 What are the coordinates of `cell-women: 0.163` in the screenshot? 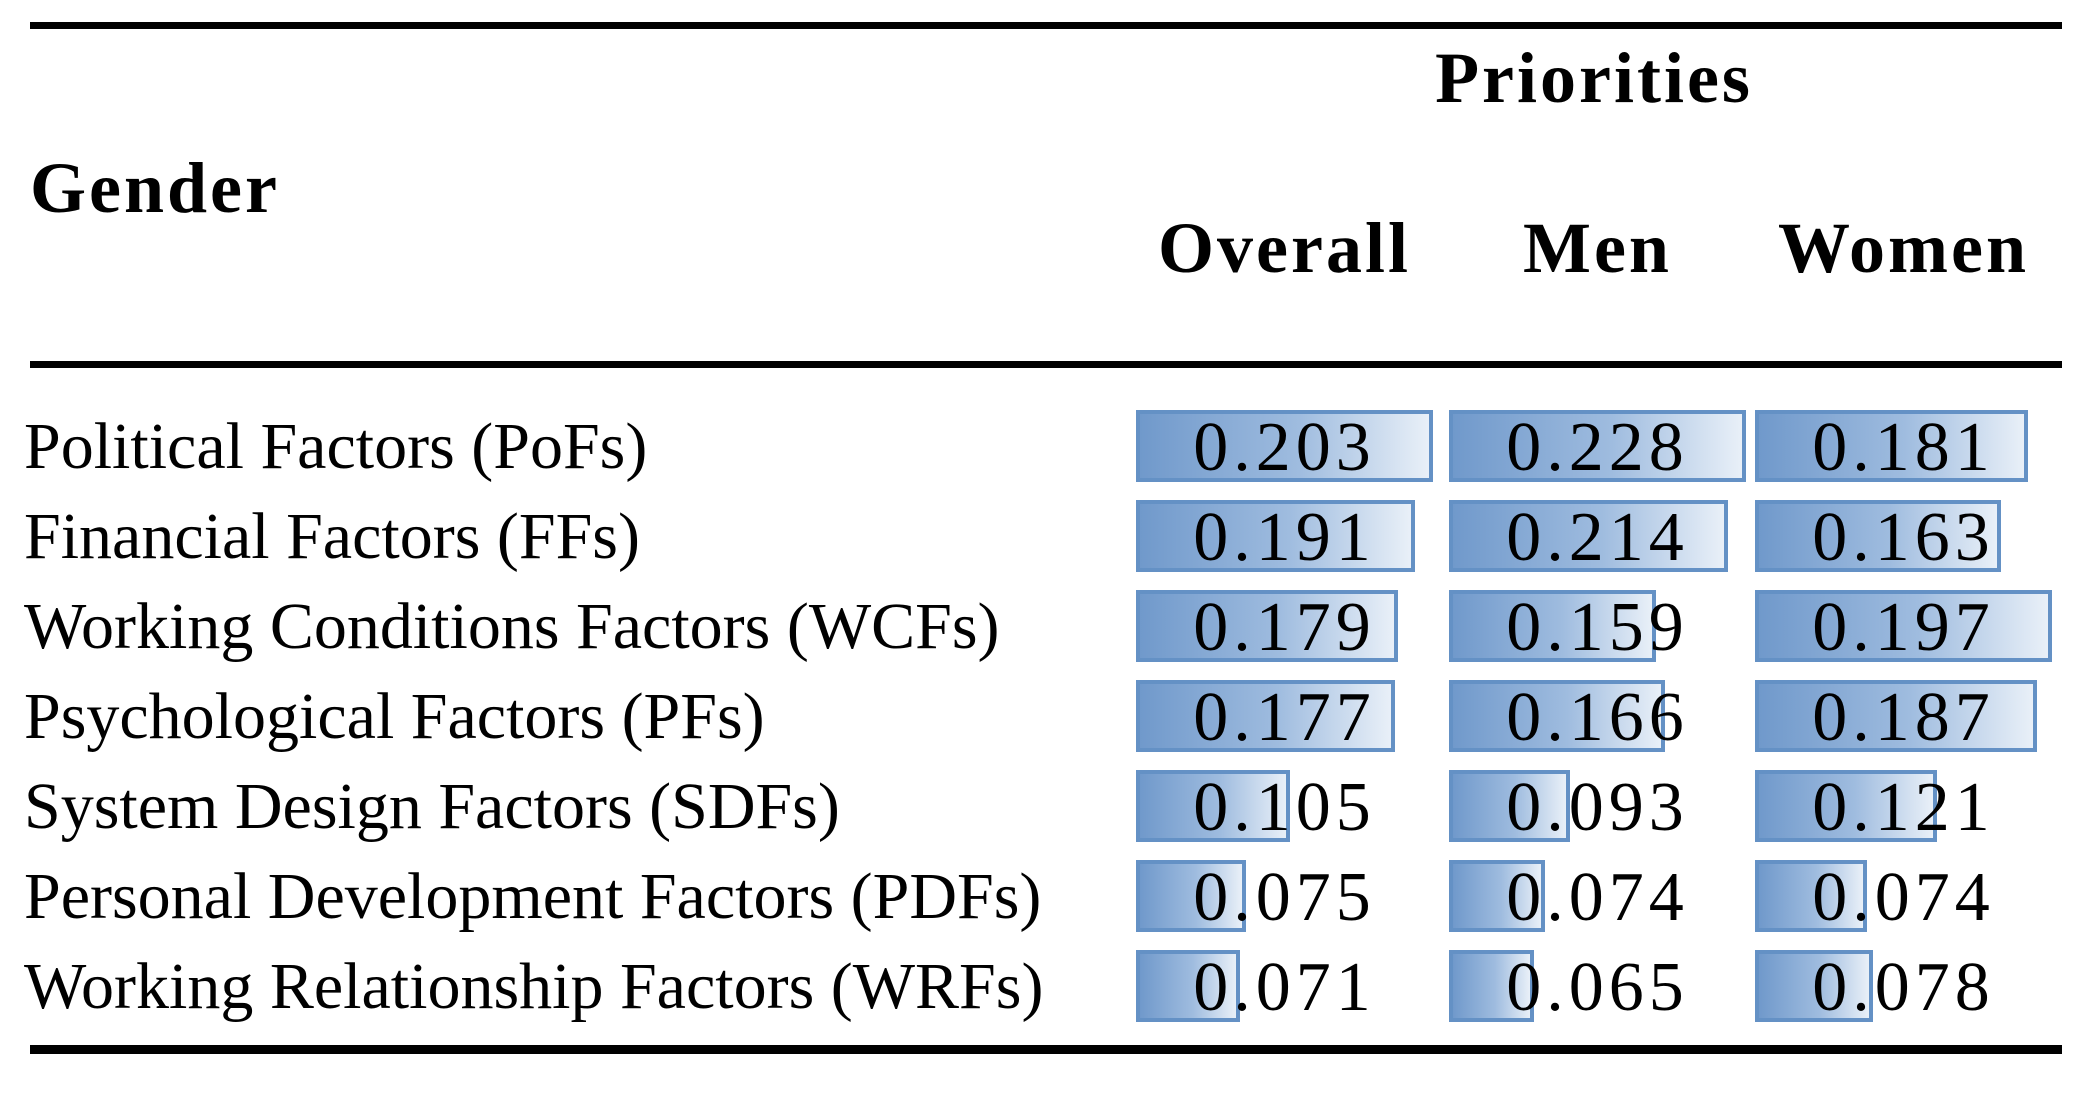 It's located at (1903, 537).